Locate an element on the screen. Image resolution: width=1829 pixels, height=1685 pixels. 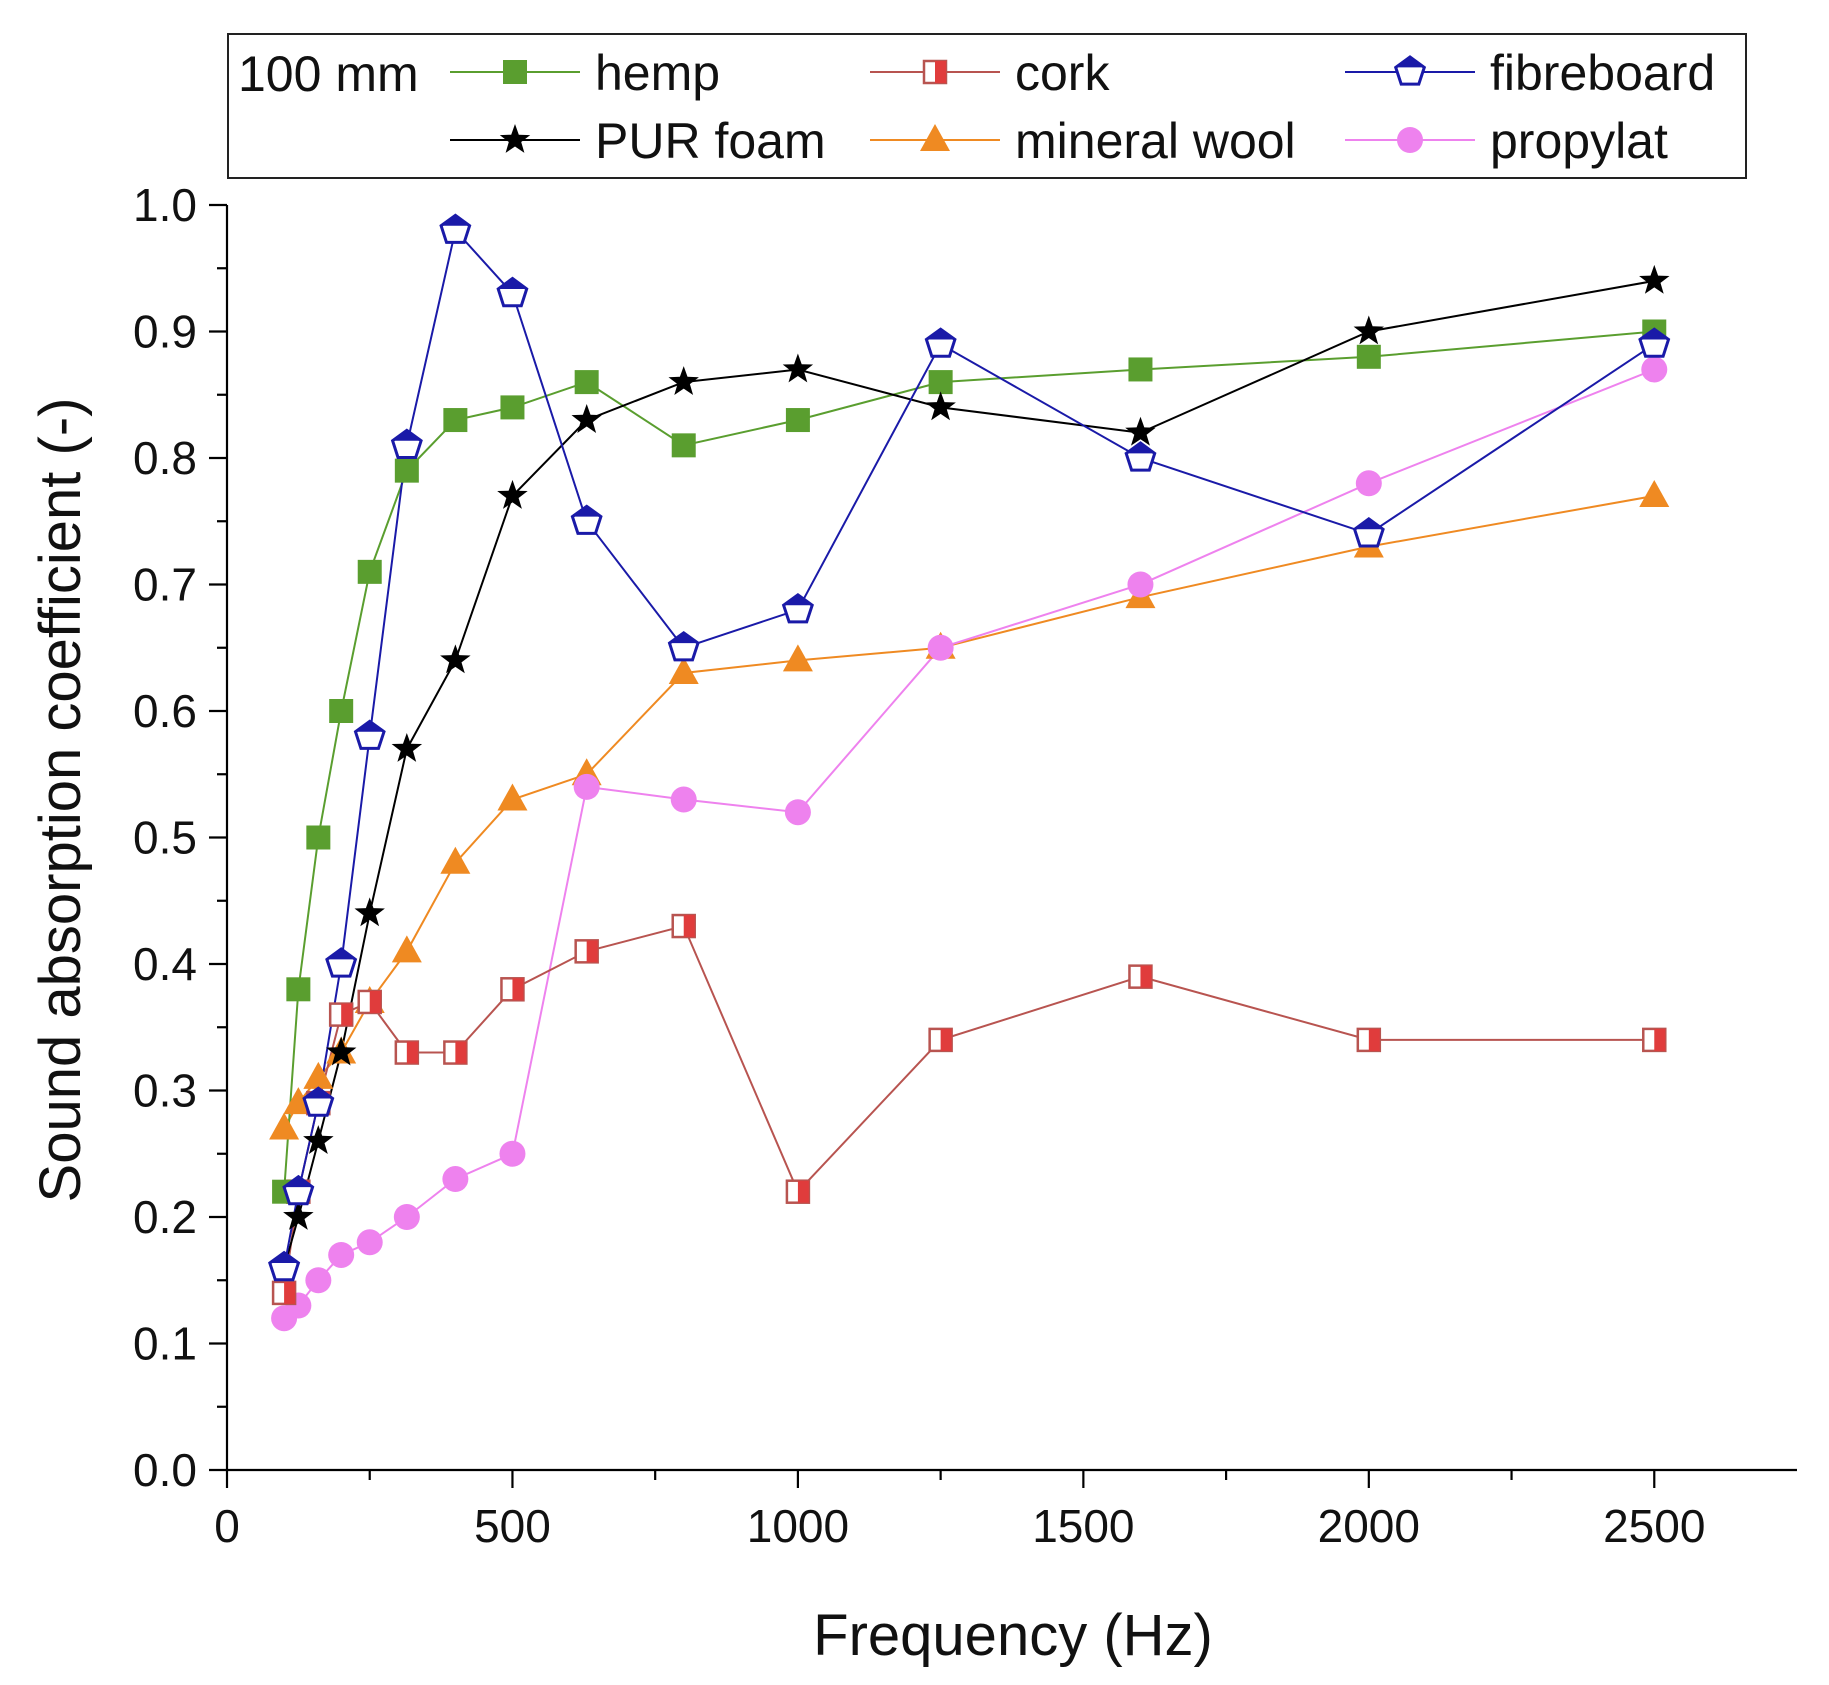
legend-title: 100 mm is located at coordinates (328, 74).